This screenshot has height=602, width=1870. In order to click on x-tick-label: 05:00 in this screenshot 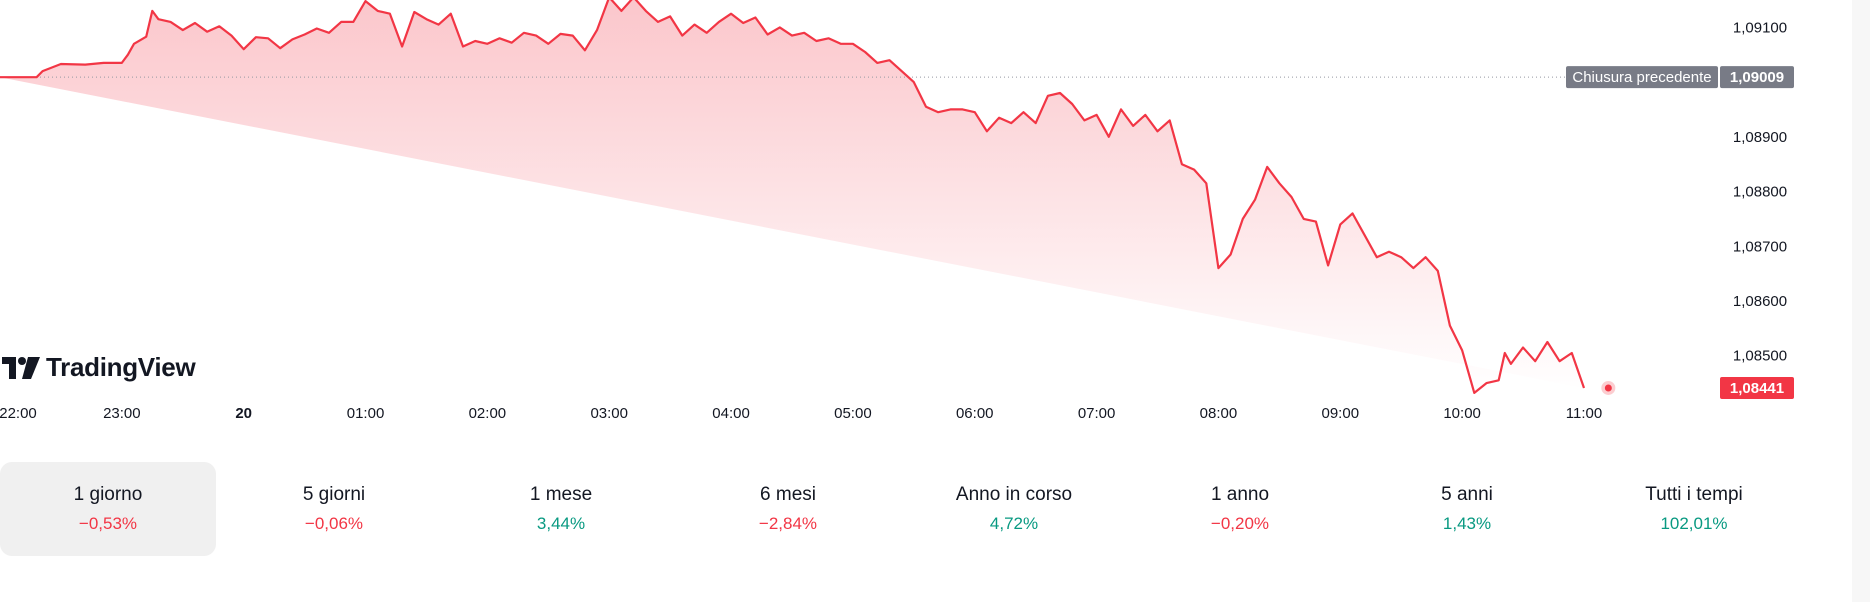, I will do `click(853, 413)`.